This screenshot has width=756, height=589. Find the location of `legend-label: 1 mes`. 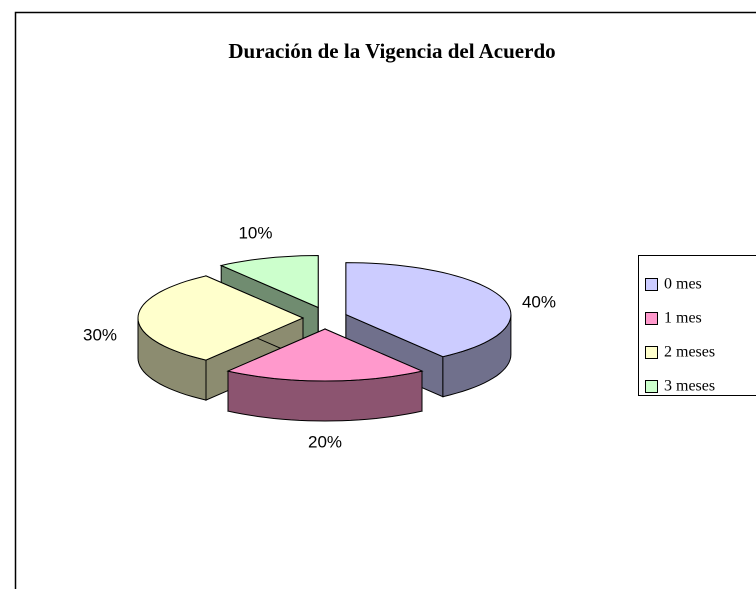

legend-label: 1 mes is located at coordinates (683, 318).